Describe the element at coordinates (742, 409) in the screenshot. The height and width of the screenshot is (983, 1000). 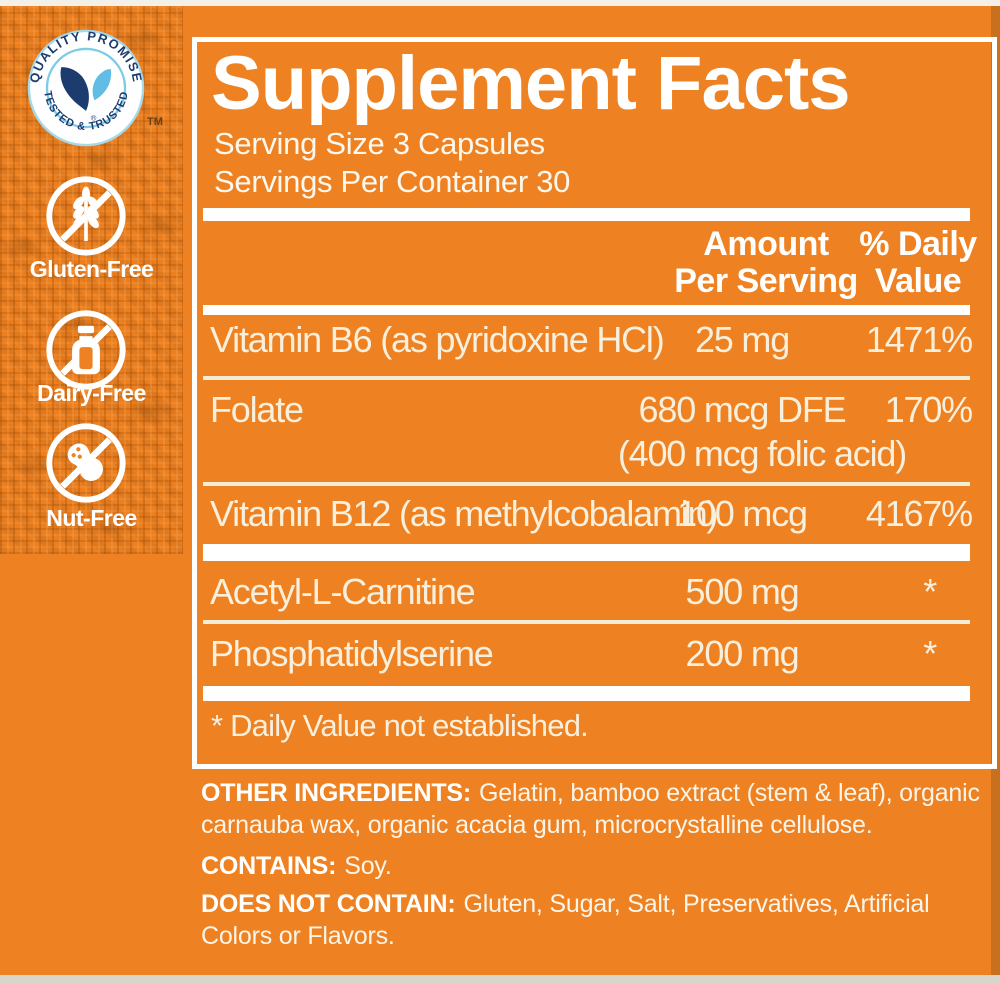
I see `ingredient-amount: 680 mcg DFE` at that location.